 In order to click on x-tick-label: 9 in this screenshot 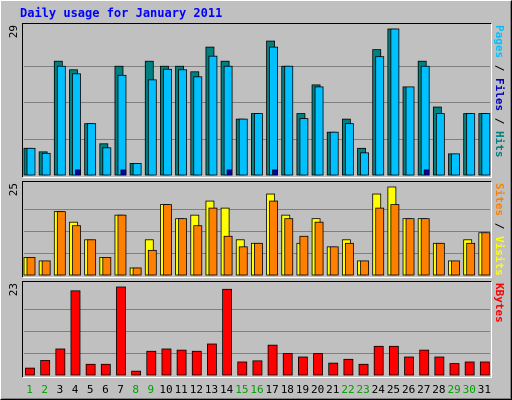, I will do `click(151, 389)`.